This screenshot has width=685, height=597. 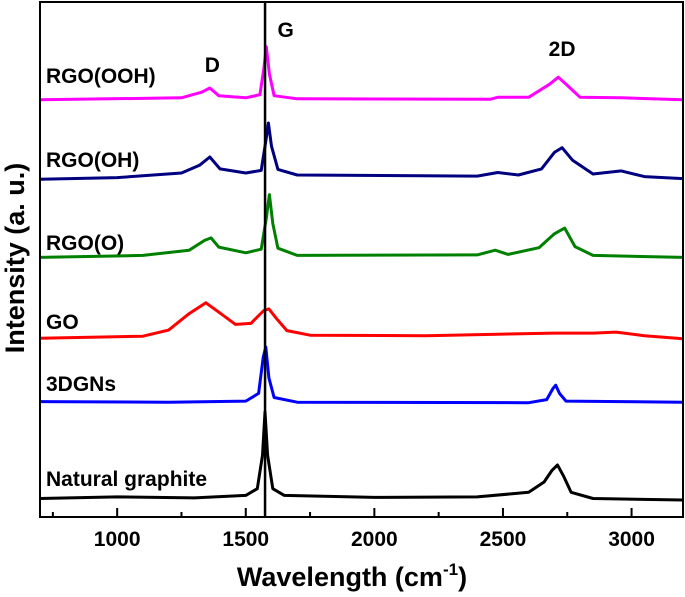 I want to click on peak-label-g: G, so click(x=285, y=30).